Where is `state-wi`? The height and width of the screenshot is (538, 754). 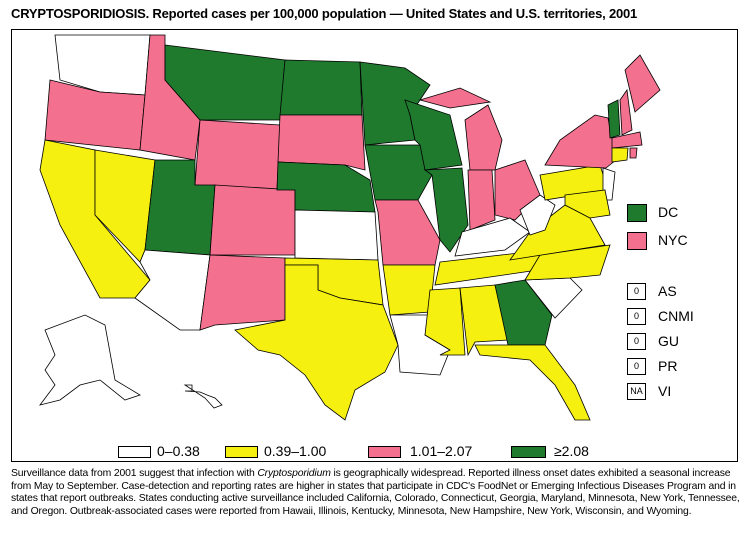
state-wi is located at coordinates (433, 135).